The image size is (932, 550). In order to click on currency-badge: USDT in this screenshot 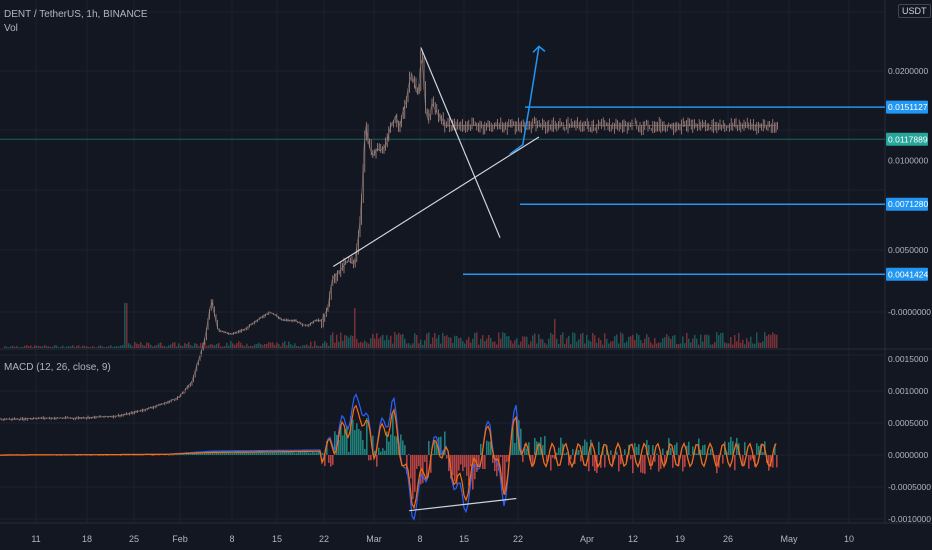, I will do `click(914, 11)`.